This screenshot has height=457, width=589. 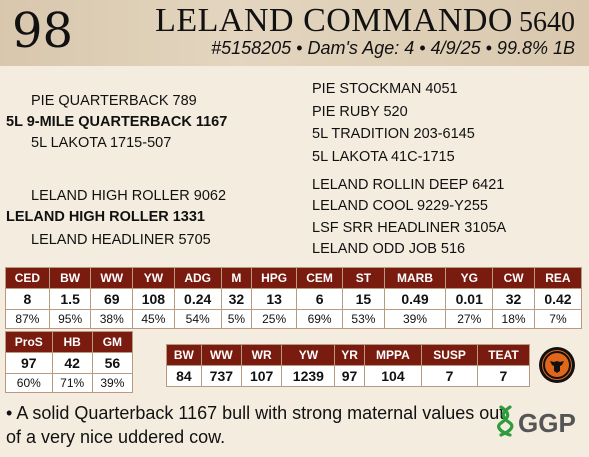 What do you see at coordinates (197, 278) in the screenshot?
I see `epd-header-adg: ADG` at bounding box center [197, 278].